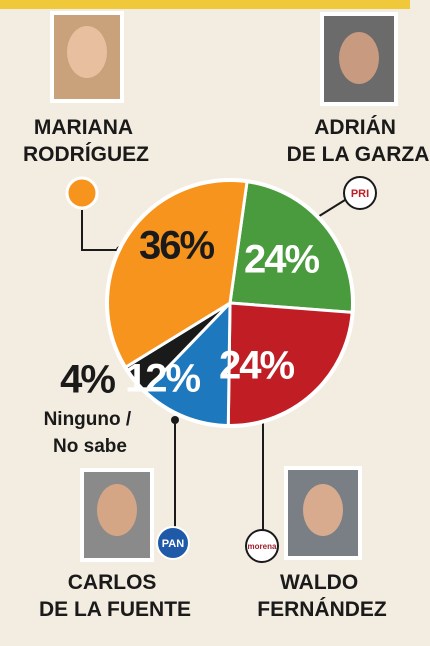  Describe the element at coordinates (176, 246) in the screenshot. I see `value-label: 36%` at that location.